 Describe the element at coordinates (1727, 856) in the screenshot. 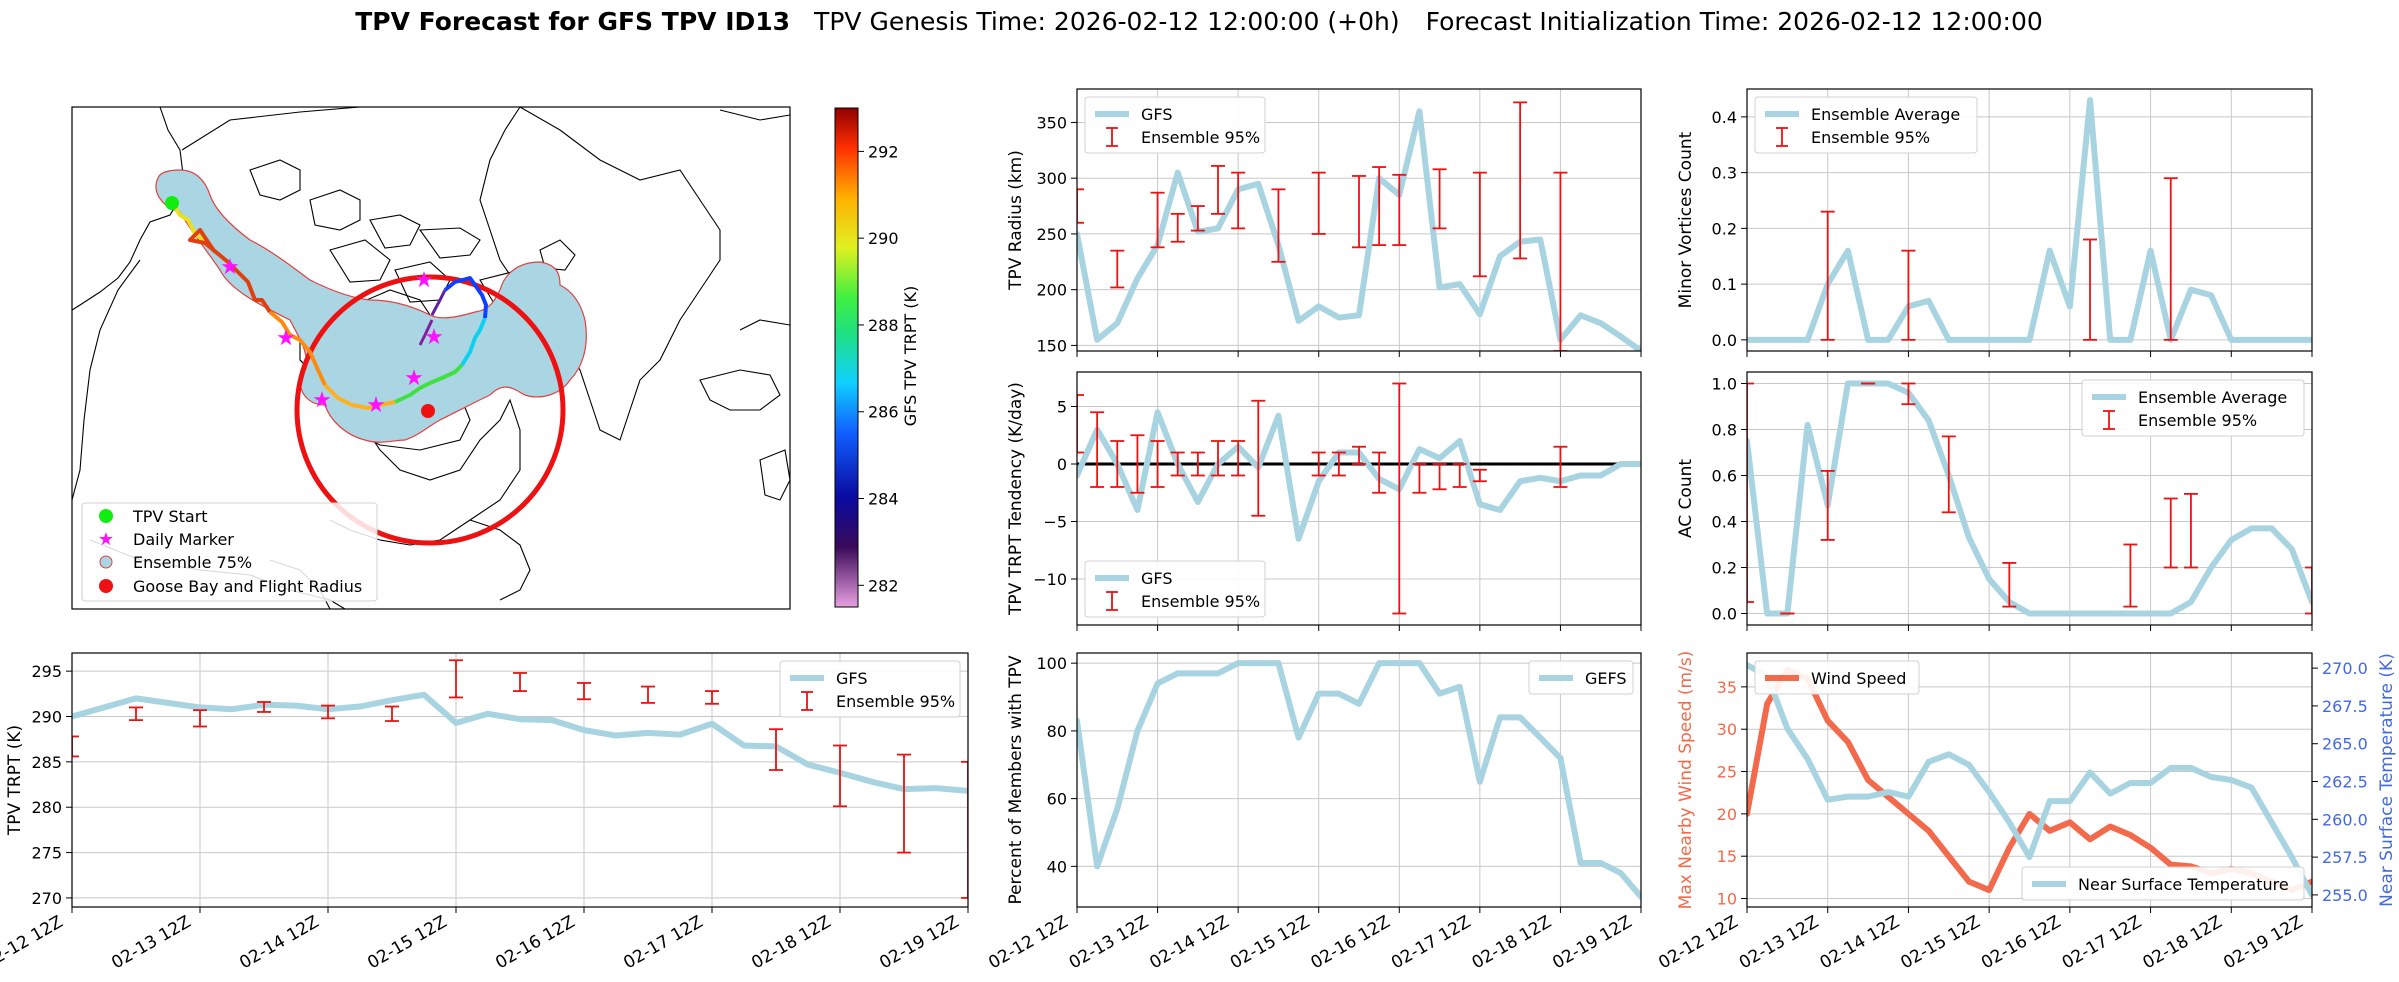

I see `y-tick-label: 15` at that location.